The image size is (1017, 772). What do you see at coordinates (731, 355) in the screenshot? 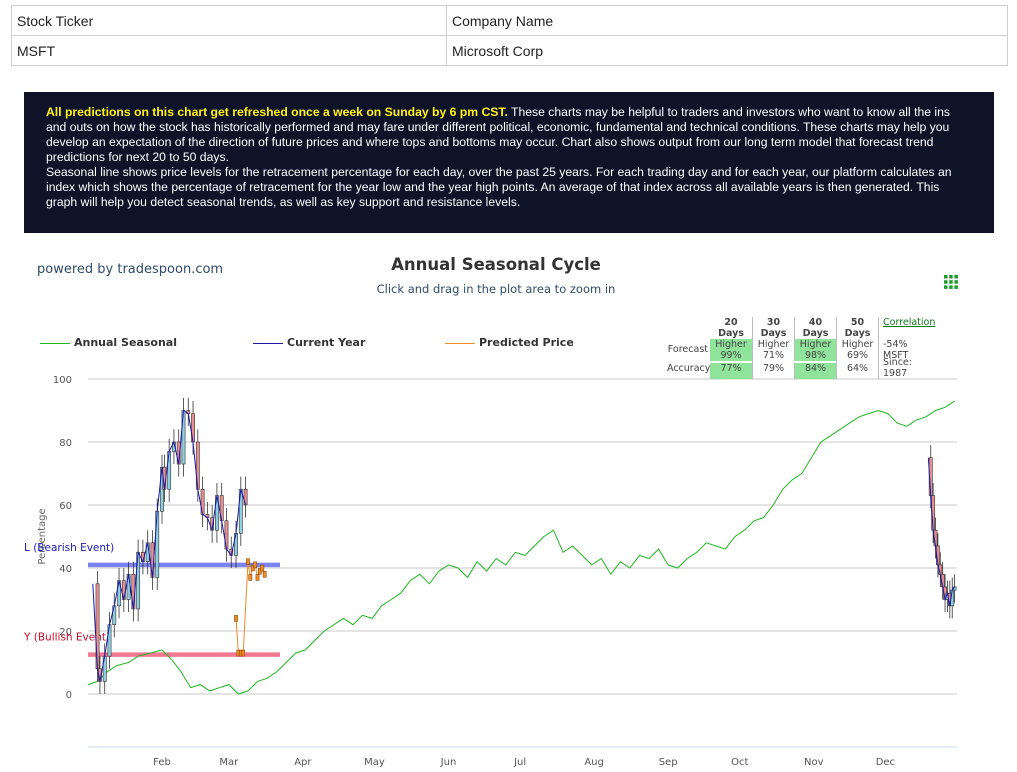
I see `fc-prob-20: 99%` at bounding box center [731, 355].